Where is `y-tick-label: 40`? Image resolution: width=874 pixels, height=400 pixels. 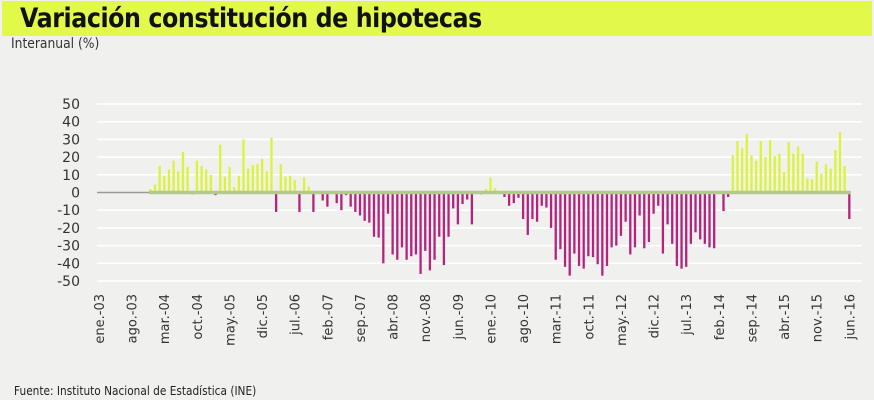 y-tick-label: 40 is located at coordinates (71, 123).